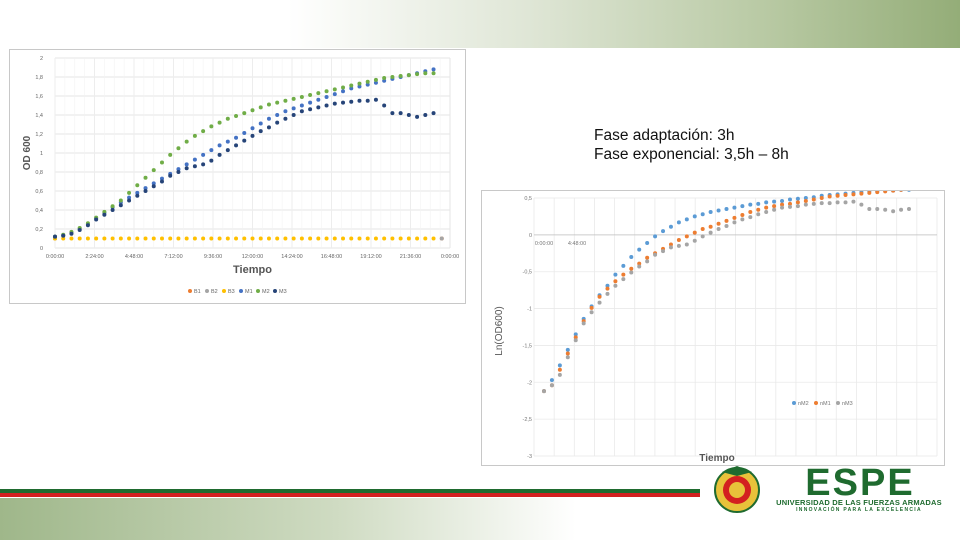 The width and height of the screenshot is (960, 540). What do you see at coordinates (190, 291) in the screenshot?
I see `legend-marker-B1` at bounding box center [190, 291].